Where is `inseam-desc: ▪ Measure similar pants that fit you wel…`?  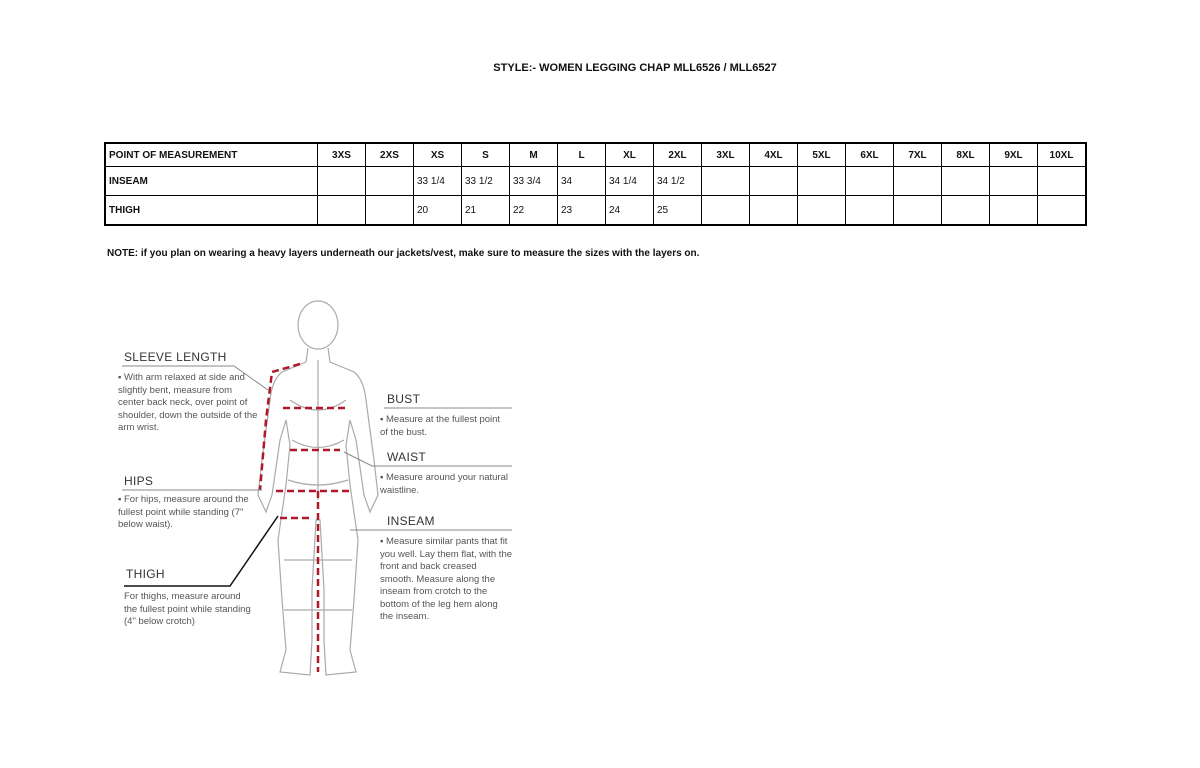 inseam-desc: ▪ Measure similar pants that fit you wel… is located at coordinates (446, 579).